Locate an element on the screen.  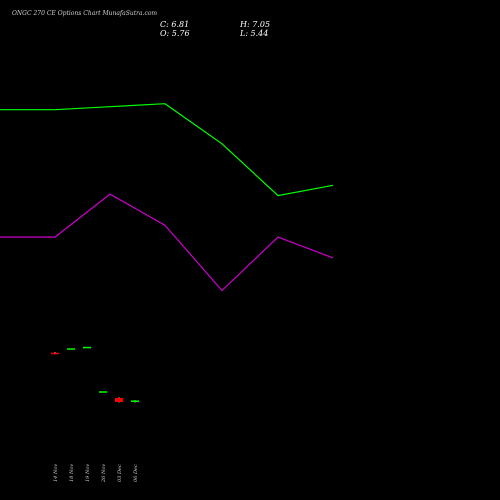
x-tick-label: 14 Nov is located at coordinates (56, 473).